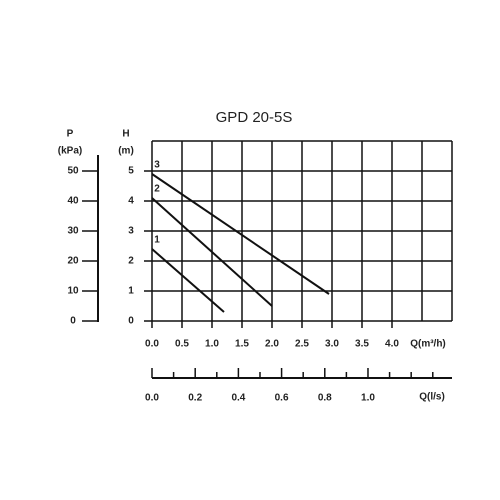 Image resolution: width=500 pixels, height=500 pixels. What do you see at coordinates (73, 291) in the screenshot?
I see `y2-tick-label: 10` at bounding box center [73, 291].